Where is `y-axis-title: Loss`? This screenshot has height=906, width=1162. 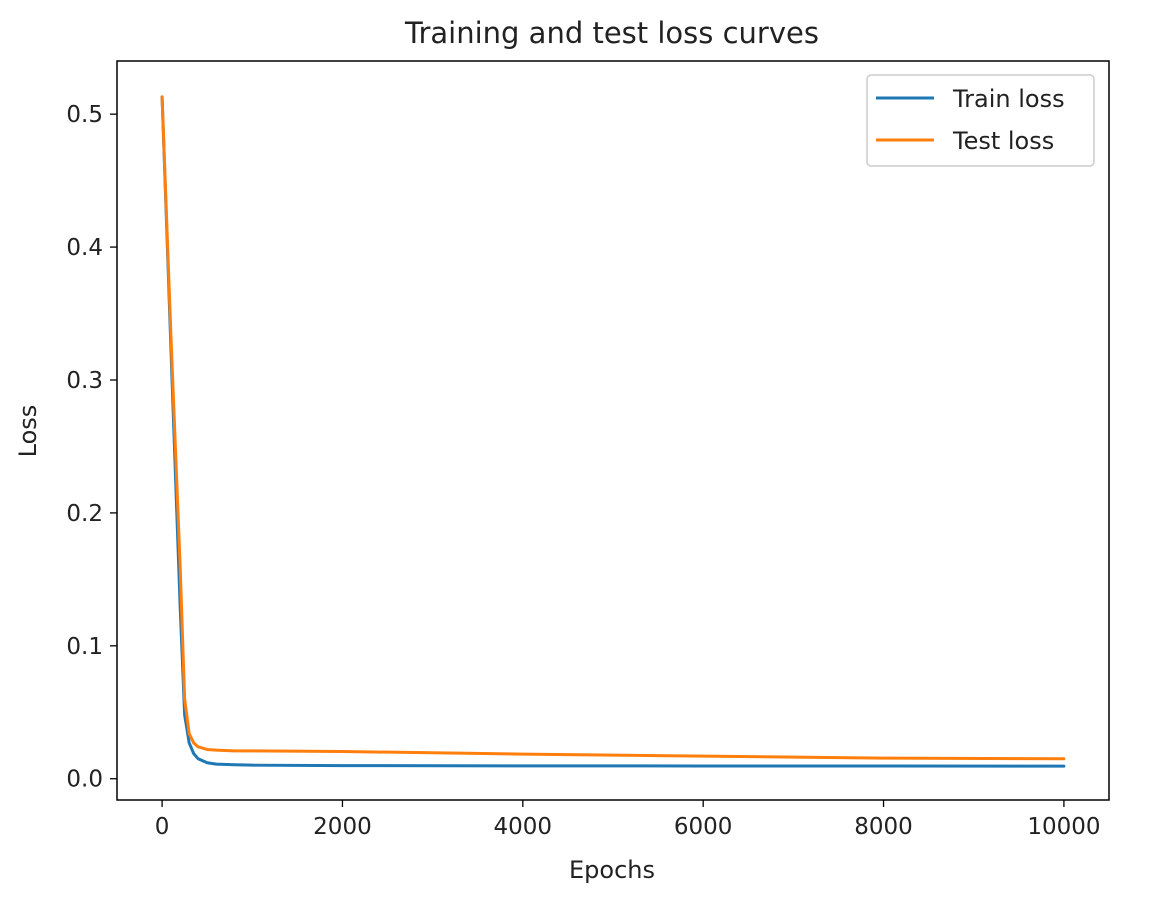 y-axis-title: Loss is located at coordinates (28, 431).